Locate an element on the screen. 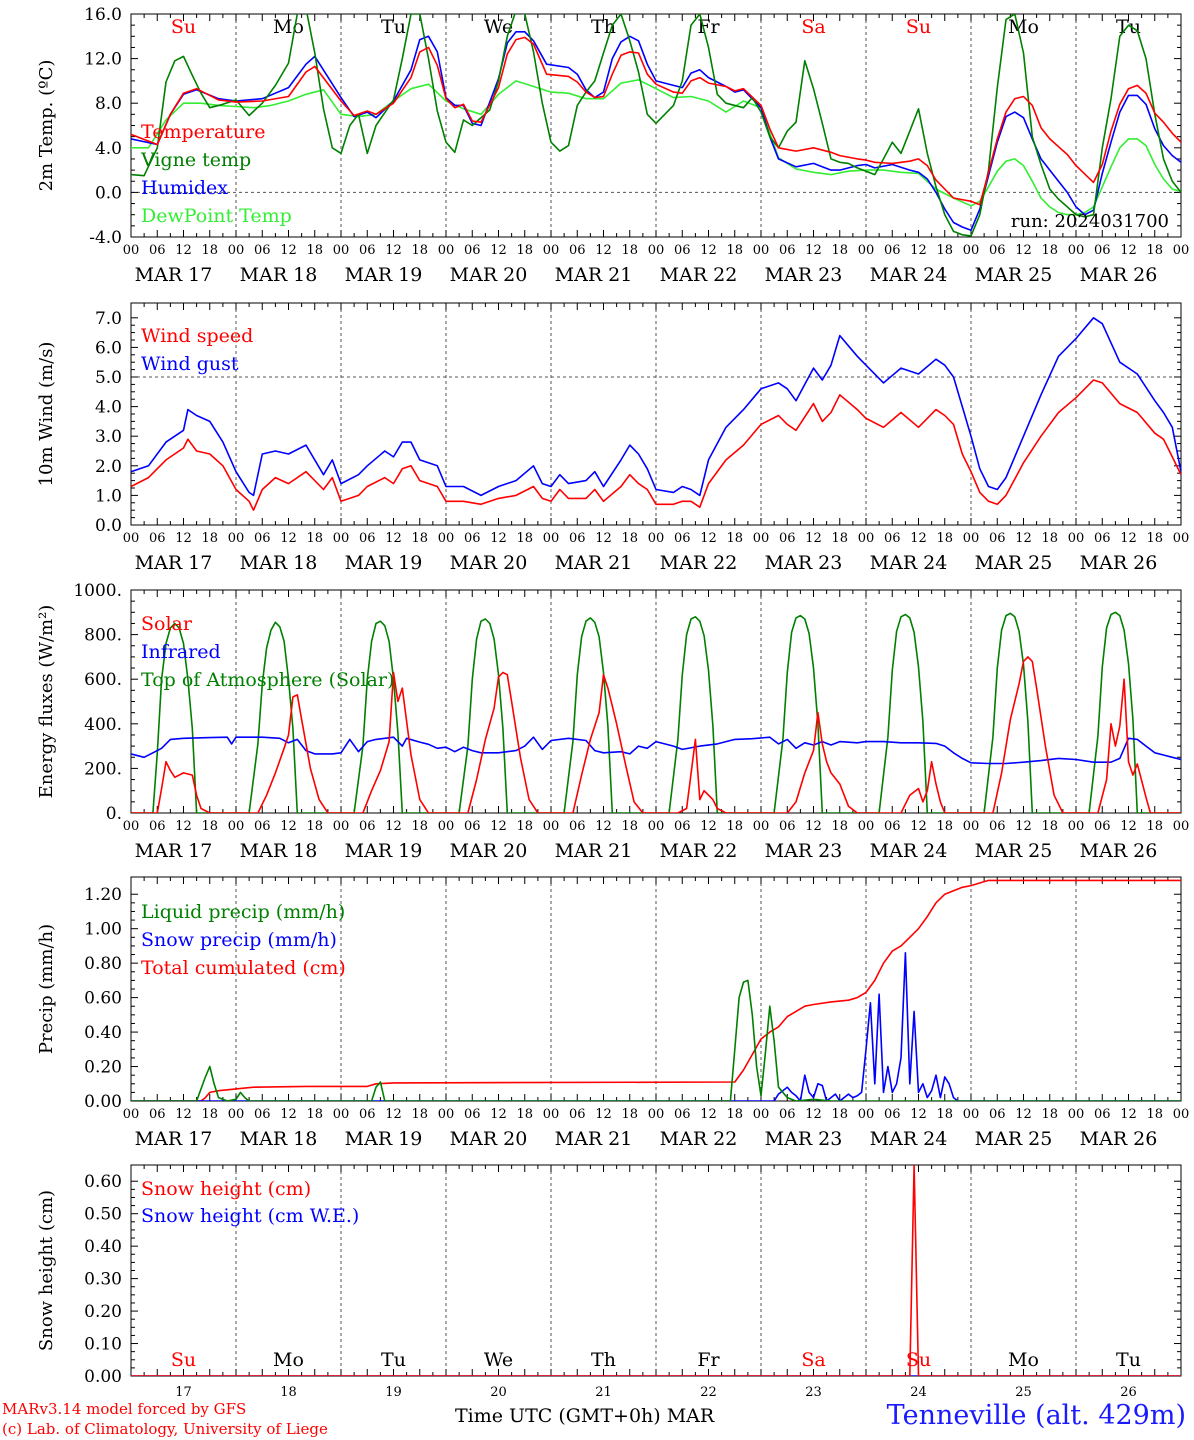 This screenshot has height=1440, width=1194. series-line-wind-speed is located at coordinates (656, 445).